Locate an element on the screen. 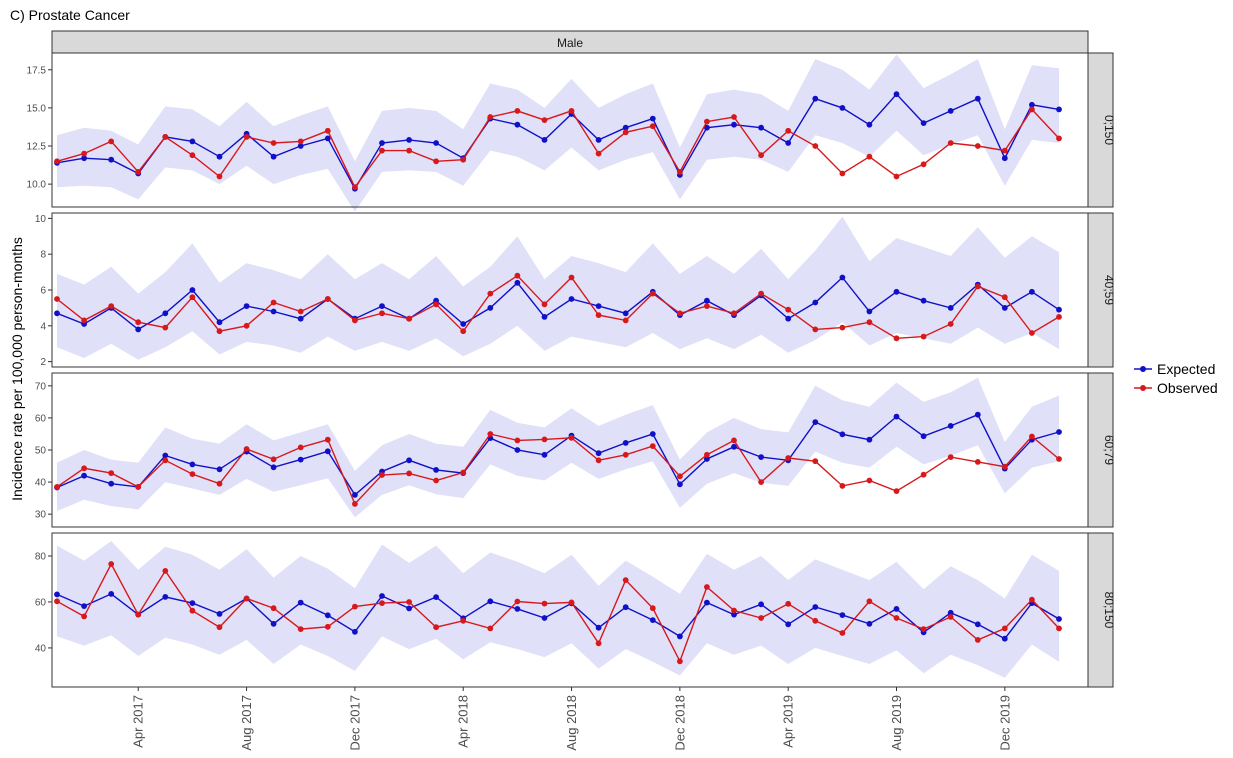 The image size is (1233, 758). legend-observed-label: Observed is located at coordinates (1187, 388).